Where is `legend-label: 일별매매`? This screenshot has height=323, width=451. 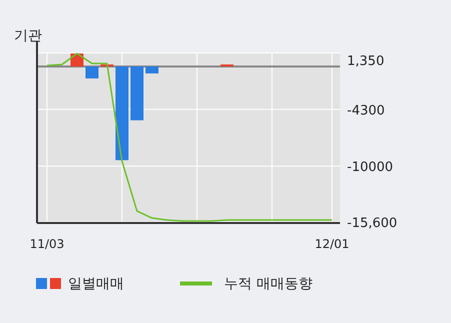 legend-label: 일별매매 is located at coordinates (96, 284).